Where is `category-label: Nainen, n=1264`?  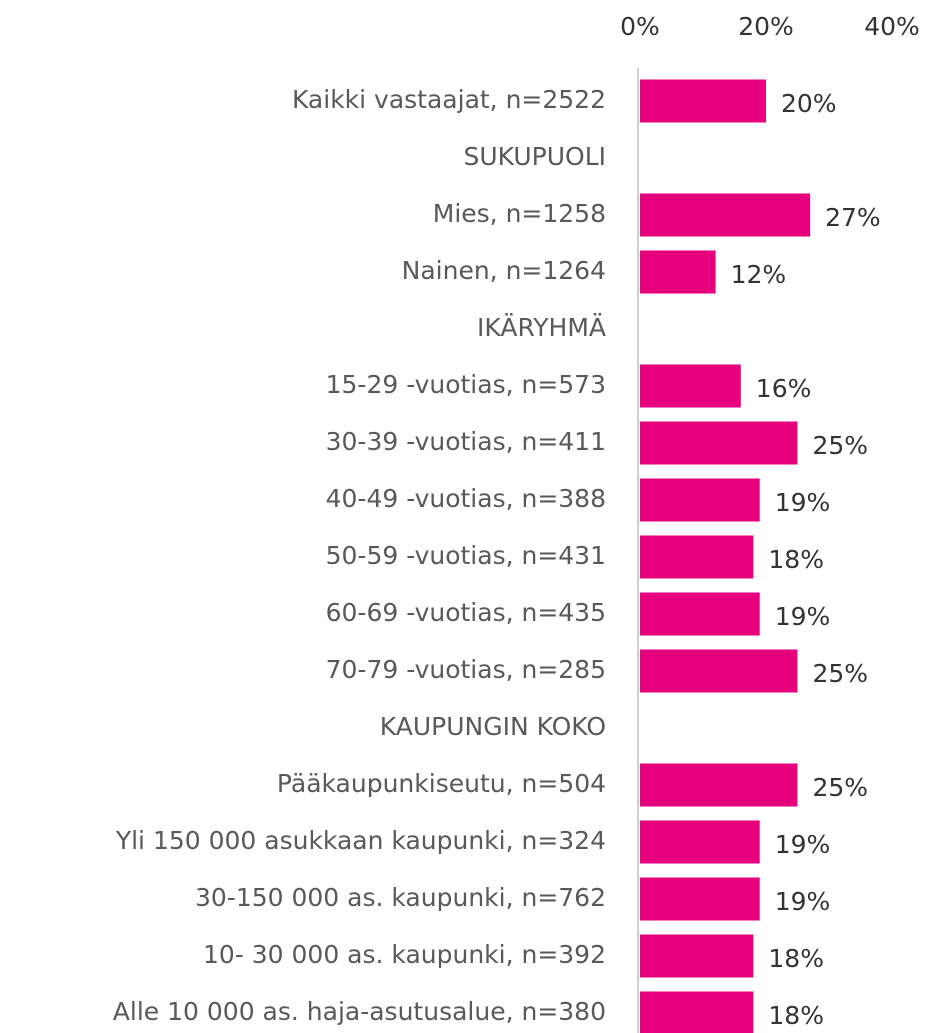 category-label: Nainen, n=1264 is located at coordinates (504, 270).